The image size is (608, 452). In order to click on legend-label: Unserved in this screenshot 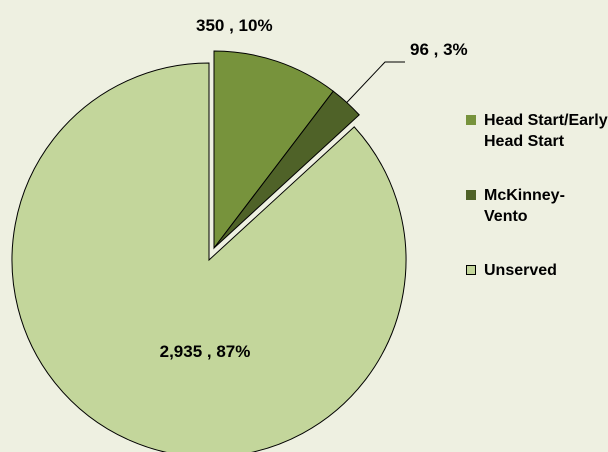, I will do `click(520, 270)`.